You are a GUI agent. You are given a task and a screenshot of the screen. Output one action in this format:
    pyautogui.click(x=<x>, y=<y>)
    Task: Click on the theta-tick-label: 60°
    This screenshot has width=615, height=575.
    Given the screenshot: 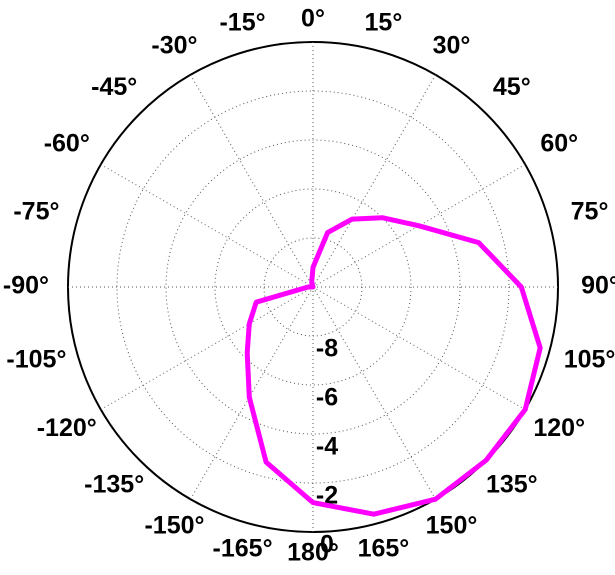 What is the action you would take?
    pyautogui.click(x=559, y=143)
    